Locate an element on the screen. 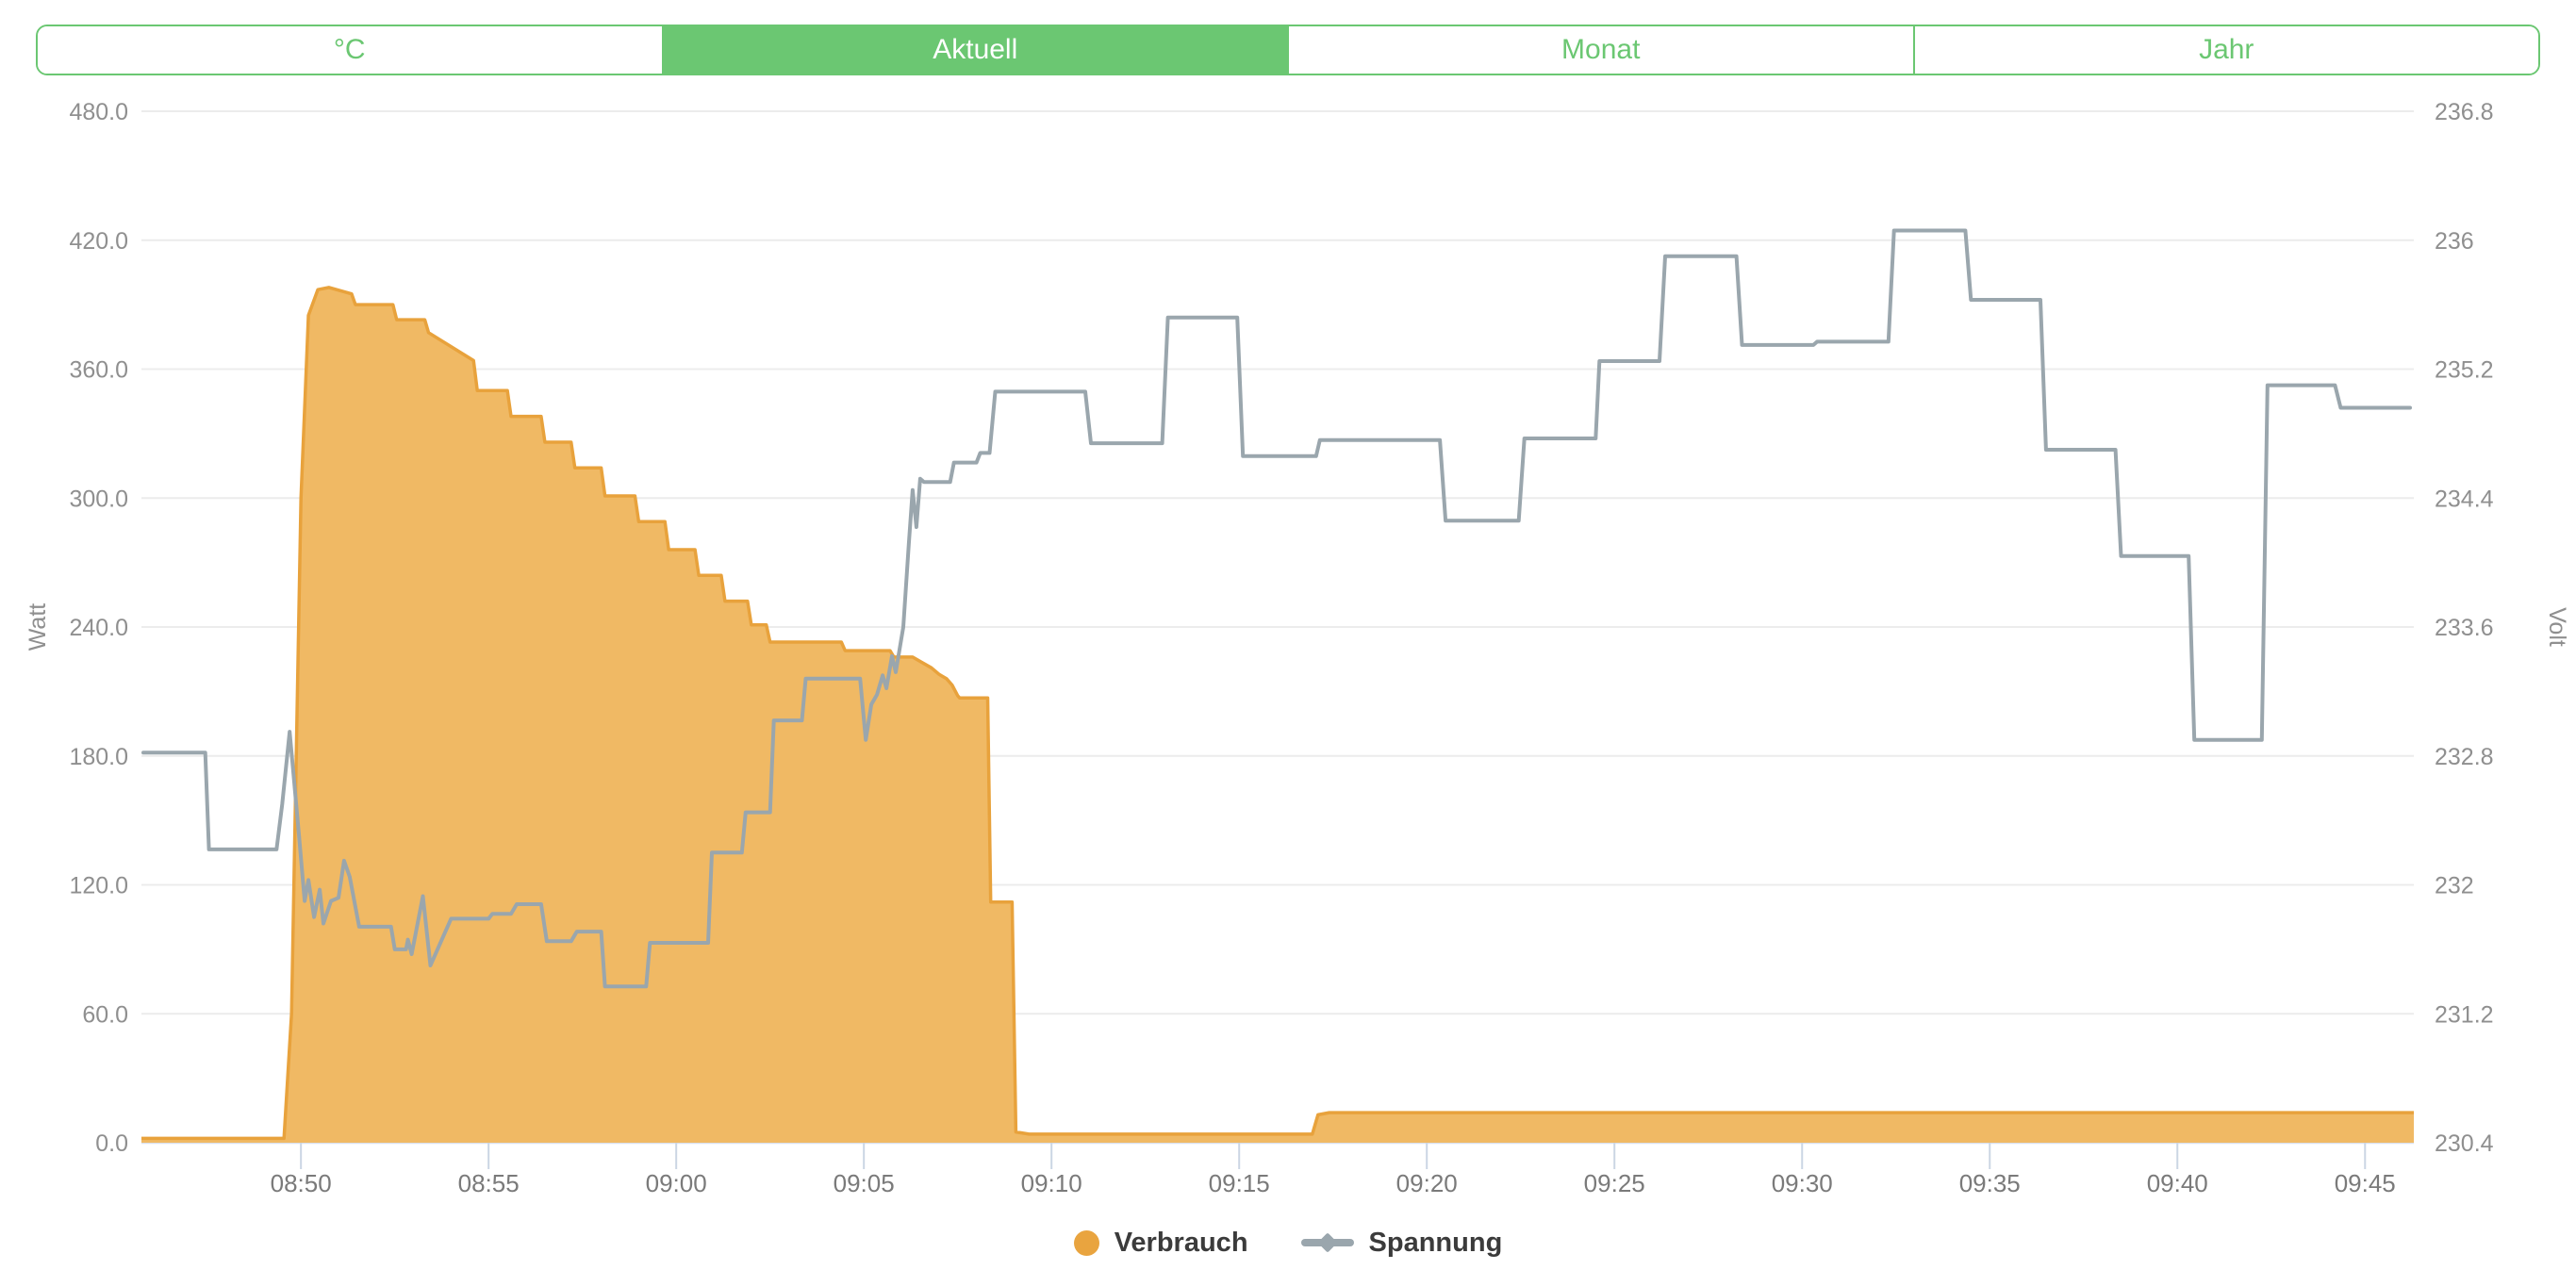  volt-tick-label: 236 is located at coordinates (2454, 241).